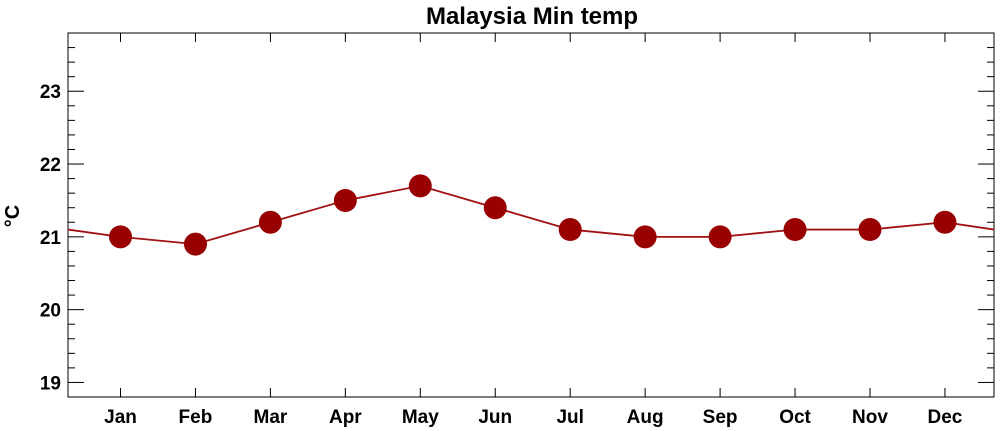 The width and height of the screenshot is (1000, 431). I want to click on x-tick-label: Dec, so click(945, 417).